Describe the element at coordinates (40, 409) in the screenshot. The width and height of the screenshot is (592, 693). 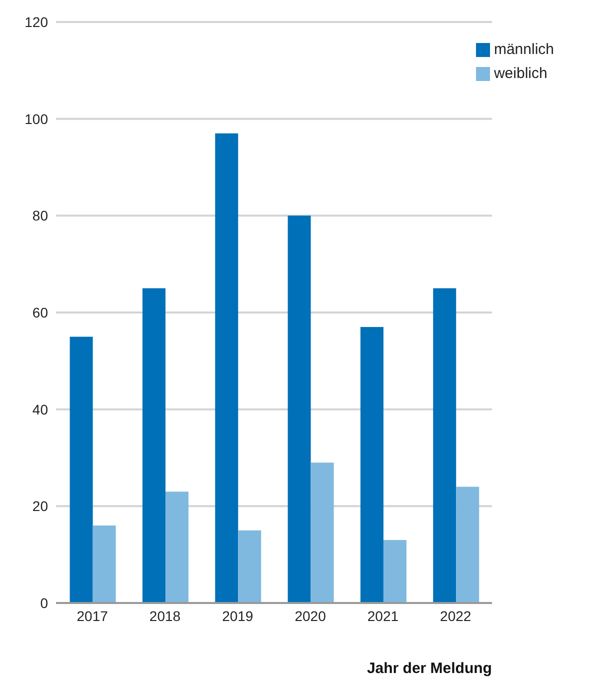
I see `y-tick-label: 40` at that location.